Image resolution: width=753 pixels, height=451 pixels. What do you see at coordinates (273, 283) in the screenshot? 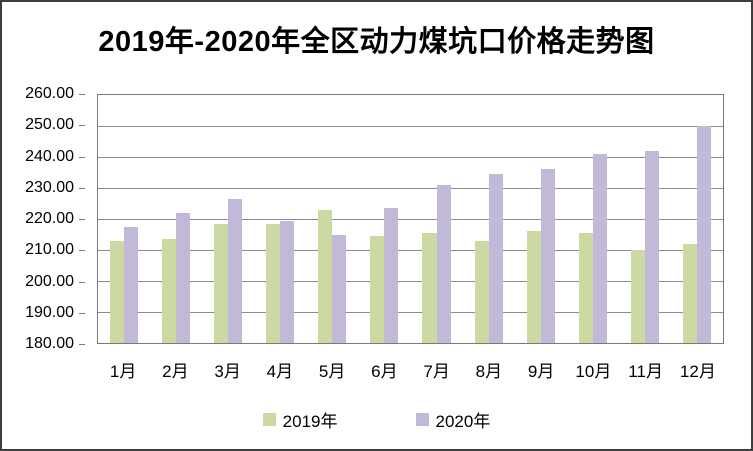
I see `bar-2019年-4月` at bounding box center [273, 283].